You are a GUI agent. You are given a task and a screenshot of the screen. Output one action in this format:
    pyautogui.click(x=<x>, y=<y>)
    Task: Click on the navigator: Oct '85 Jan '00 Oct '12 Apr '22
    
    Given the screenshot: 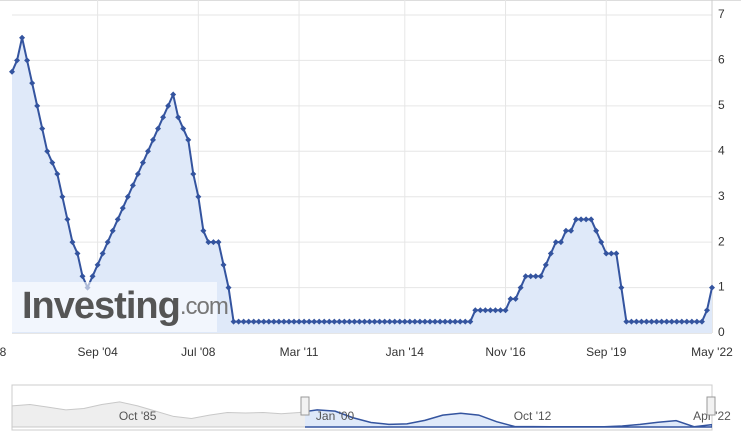 What is the action you would take?
    pyautogui.click(x=371, y=407)
    